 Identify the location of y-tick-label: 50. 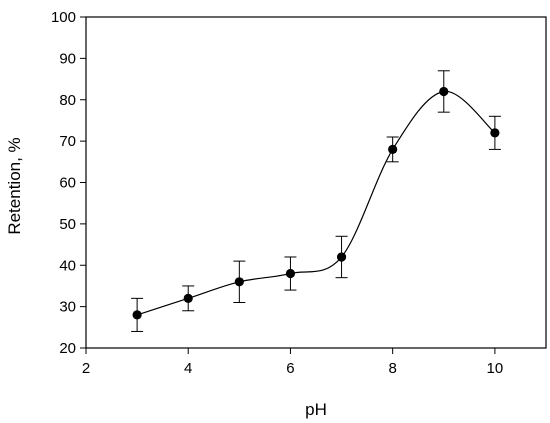
(67, 224).